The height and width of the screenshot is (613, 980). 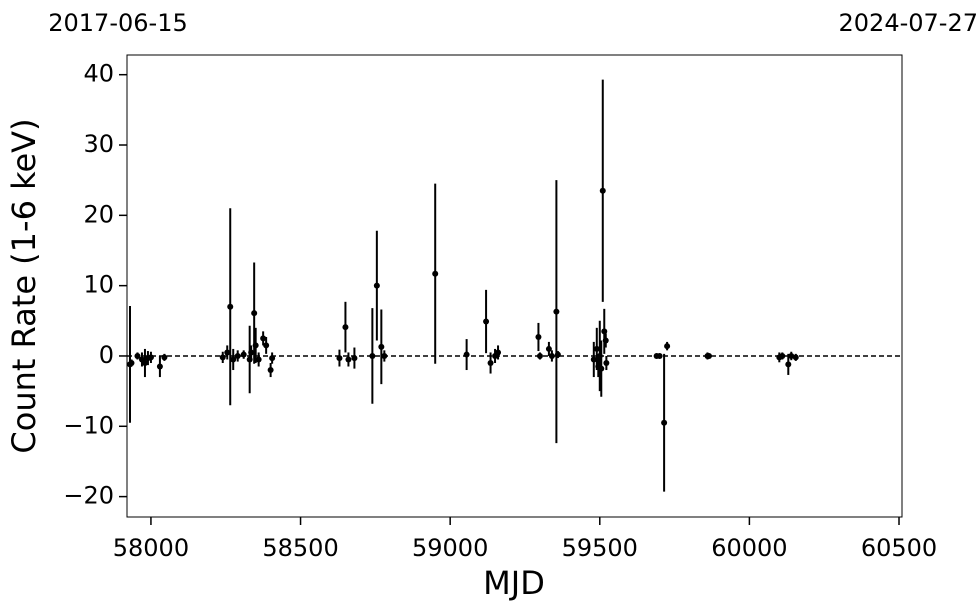 What do you see at coordinates (899, 548) in the screenshot?
I see `x-tick-label: 60500` at bounding box center [899, 548].